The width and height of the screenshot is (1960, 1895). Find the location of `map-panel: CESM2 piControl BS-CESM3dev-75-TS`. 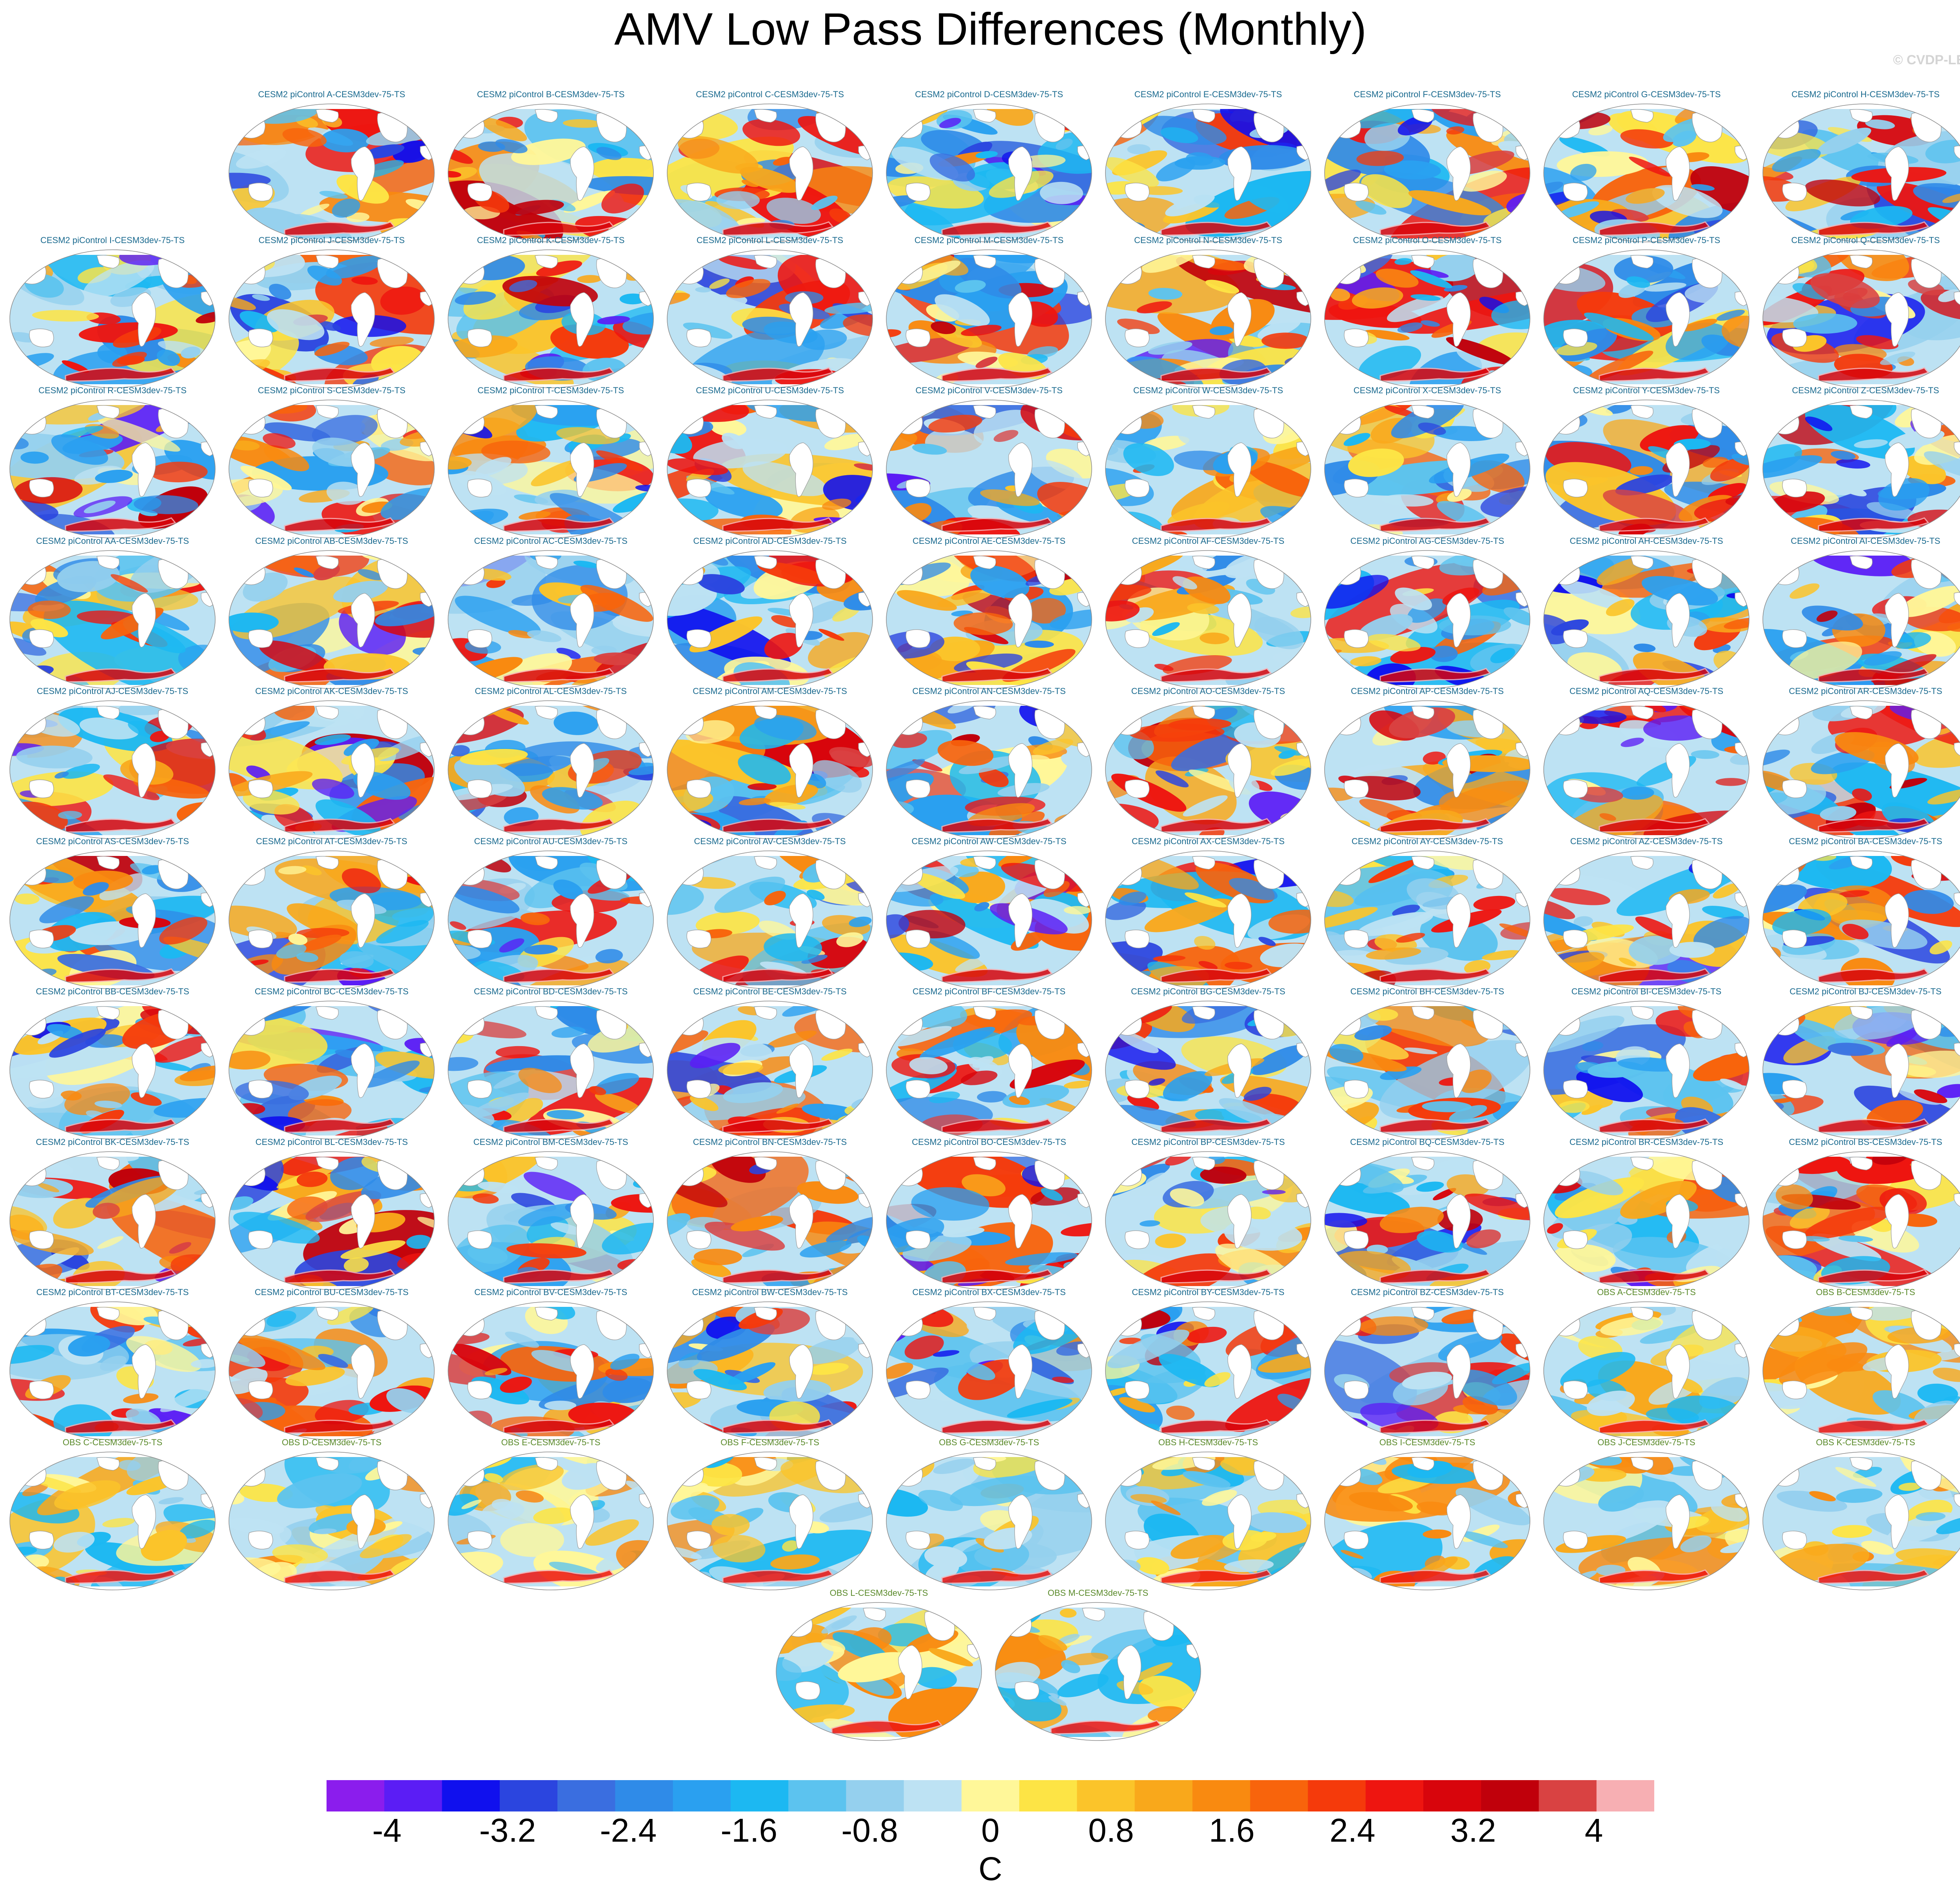

map-panel: CESM2 piControl BS-CESM3dev-75-TS is located at coordinates (1860, 1214).